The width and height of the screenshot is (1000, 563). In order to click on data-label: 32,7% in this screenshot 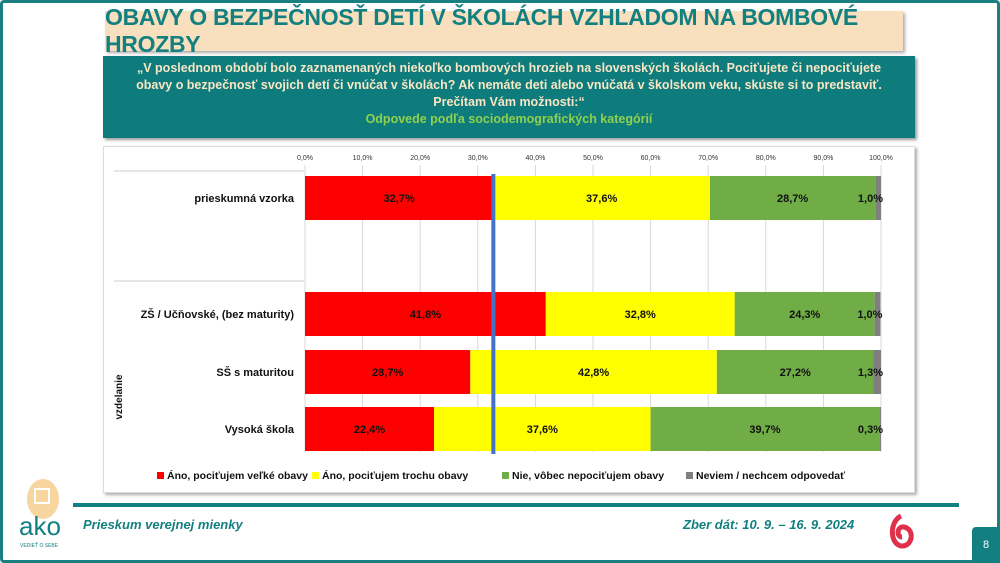, I will do `click(399, 199)`.